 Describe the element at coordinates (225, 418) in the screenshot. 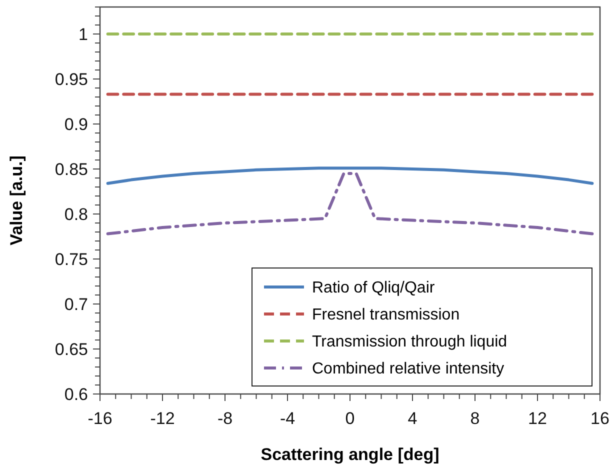

I see `x-tick-label: -8` at that location.